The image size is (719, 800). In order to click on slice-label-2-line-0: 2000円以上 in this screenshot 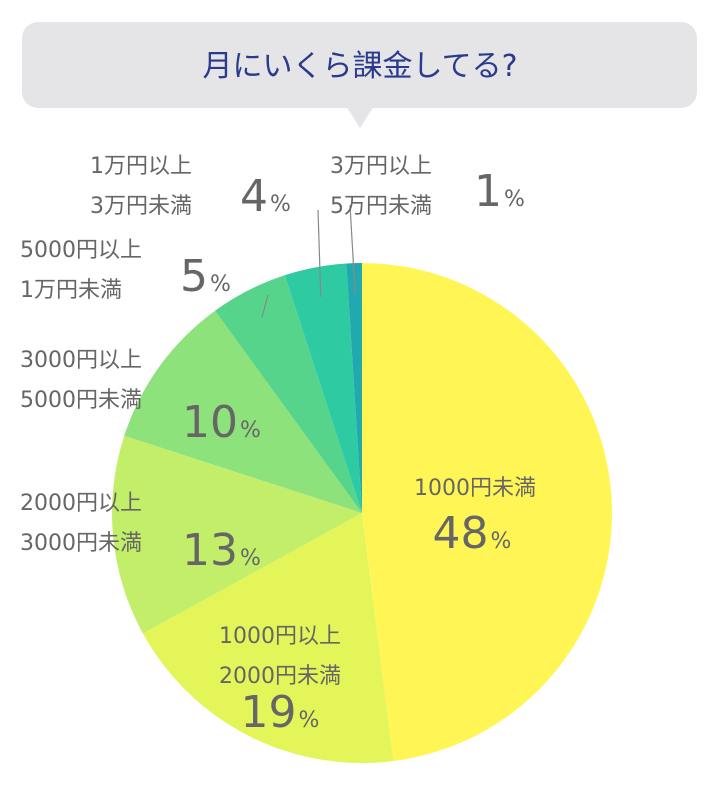, I will do `click(81, 503)`.